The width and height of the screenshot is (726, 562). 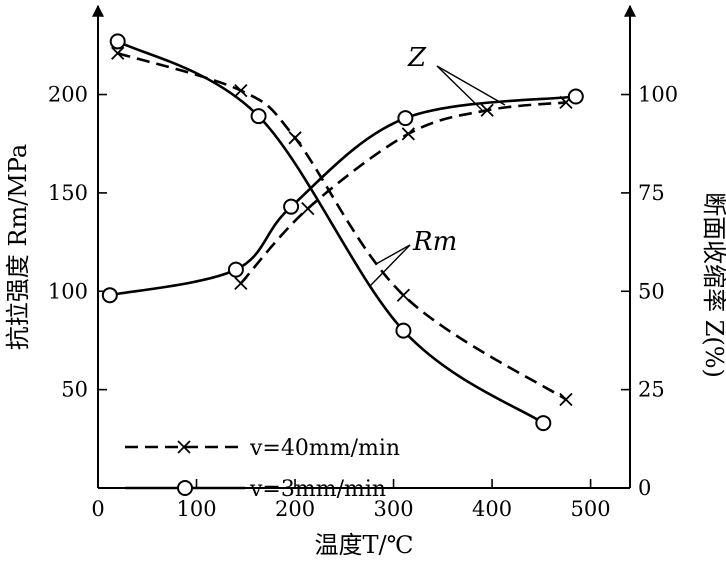 I want to click on annotations: Z Rm, so click(x=437, y=165).